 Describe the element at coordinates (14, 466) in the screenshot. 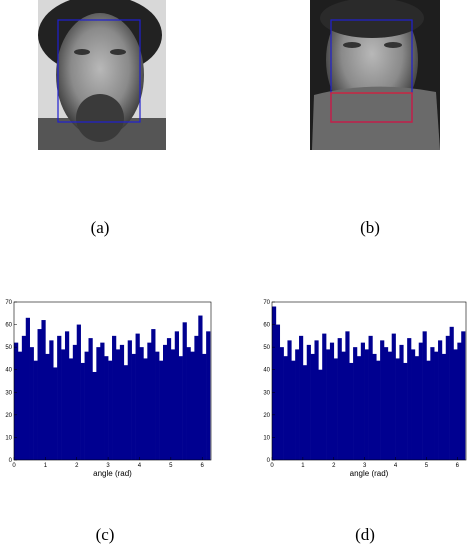

I see `x-tick-label: 0` at that location.